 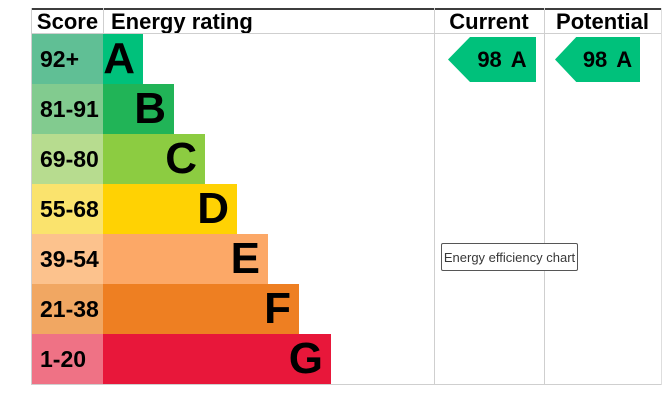 I want to click on header-divider, so click(x=347, y=33).